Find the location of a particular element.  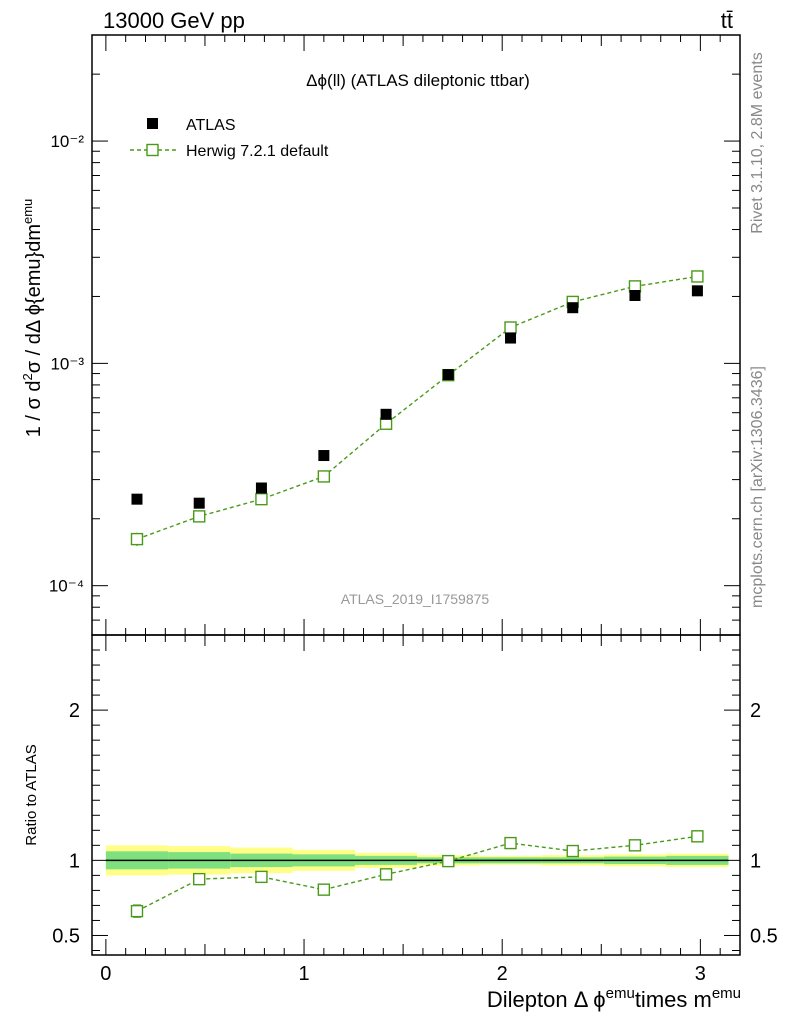

ratio-data is located at coordinates (417, 874).